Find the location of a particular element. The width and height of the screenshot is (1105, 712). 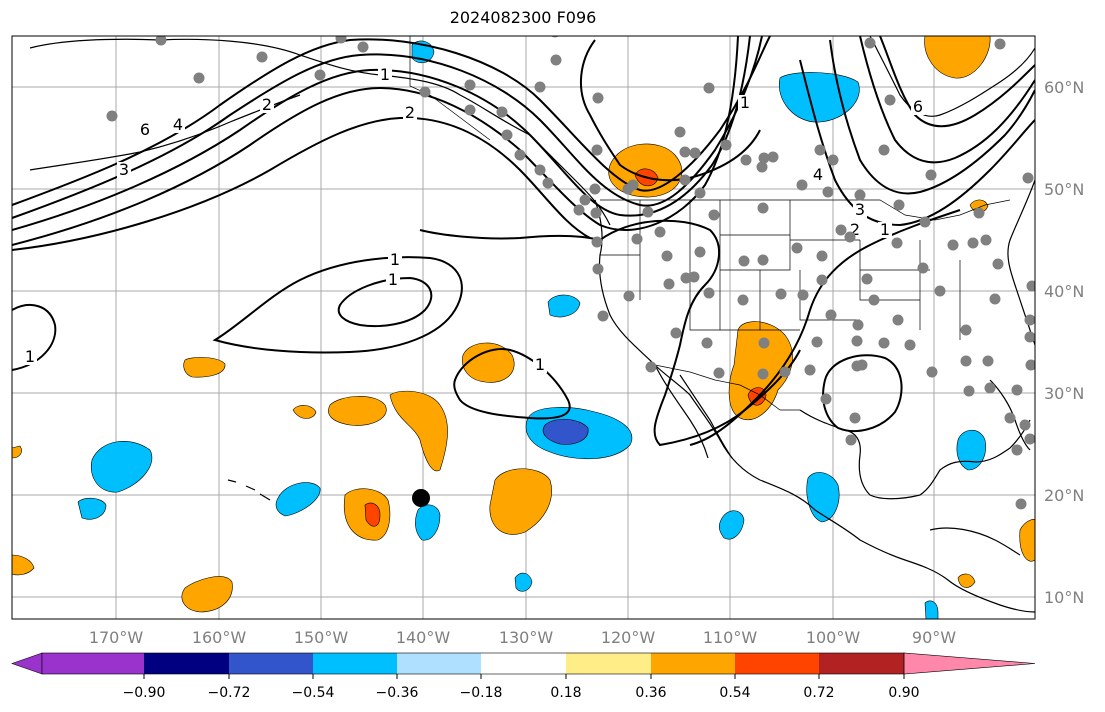

colorbar is located at coordinates (523, 663).